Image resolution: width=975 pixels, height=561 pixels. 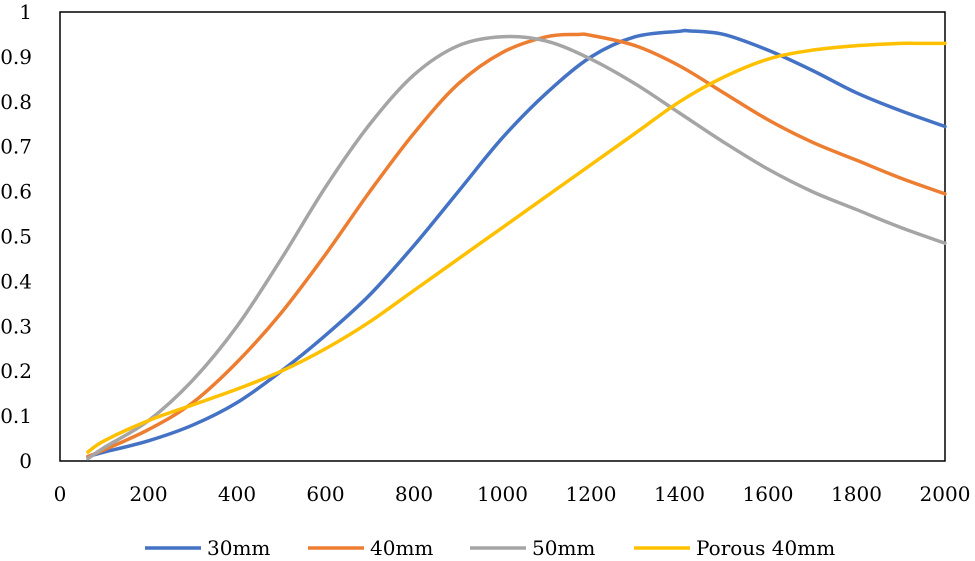 I want to click on y-tick-label: 0.1, so click(x=16, y=416).